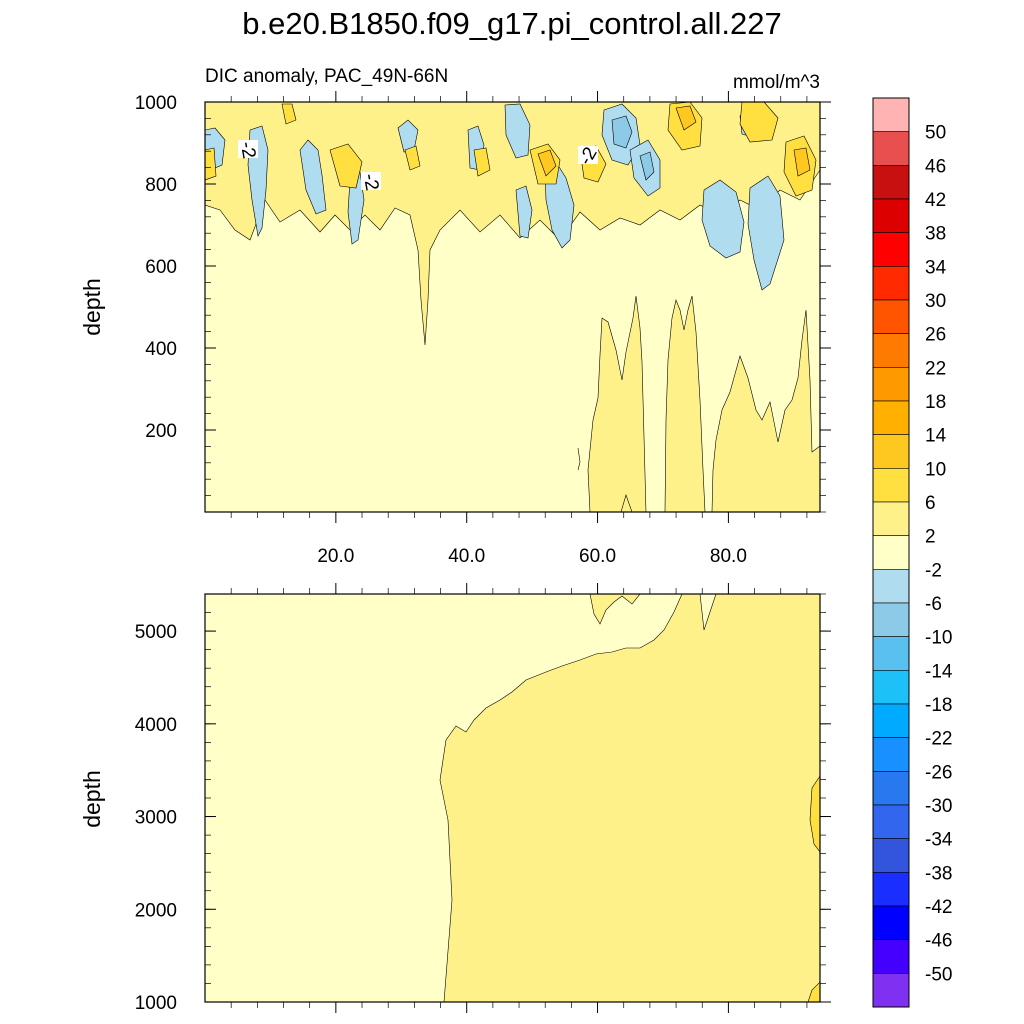 This screenshot has height=1024, width=1024. I want to click on x-tick-label: 80.0, so click(728, 556).